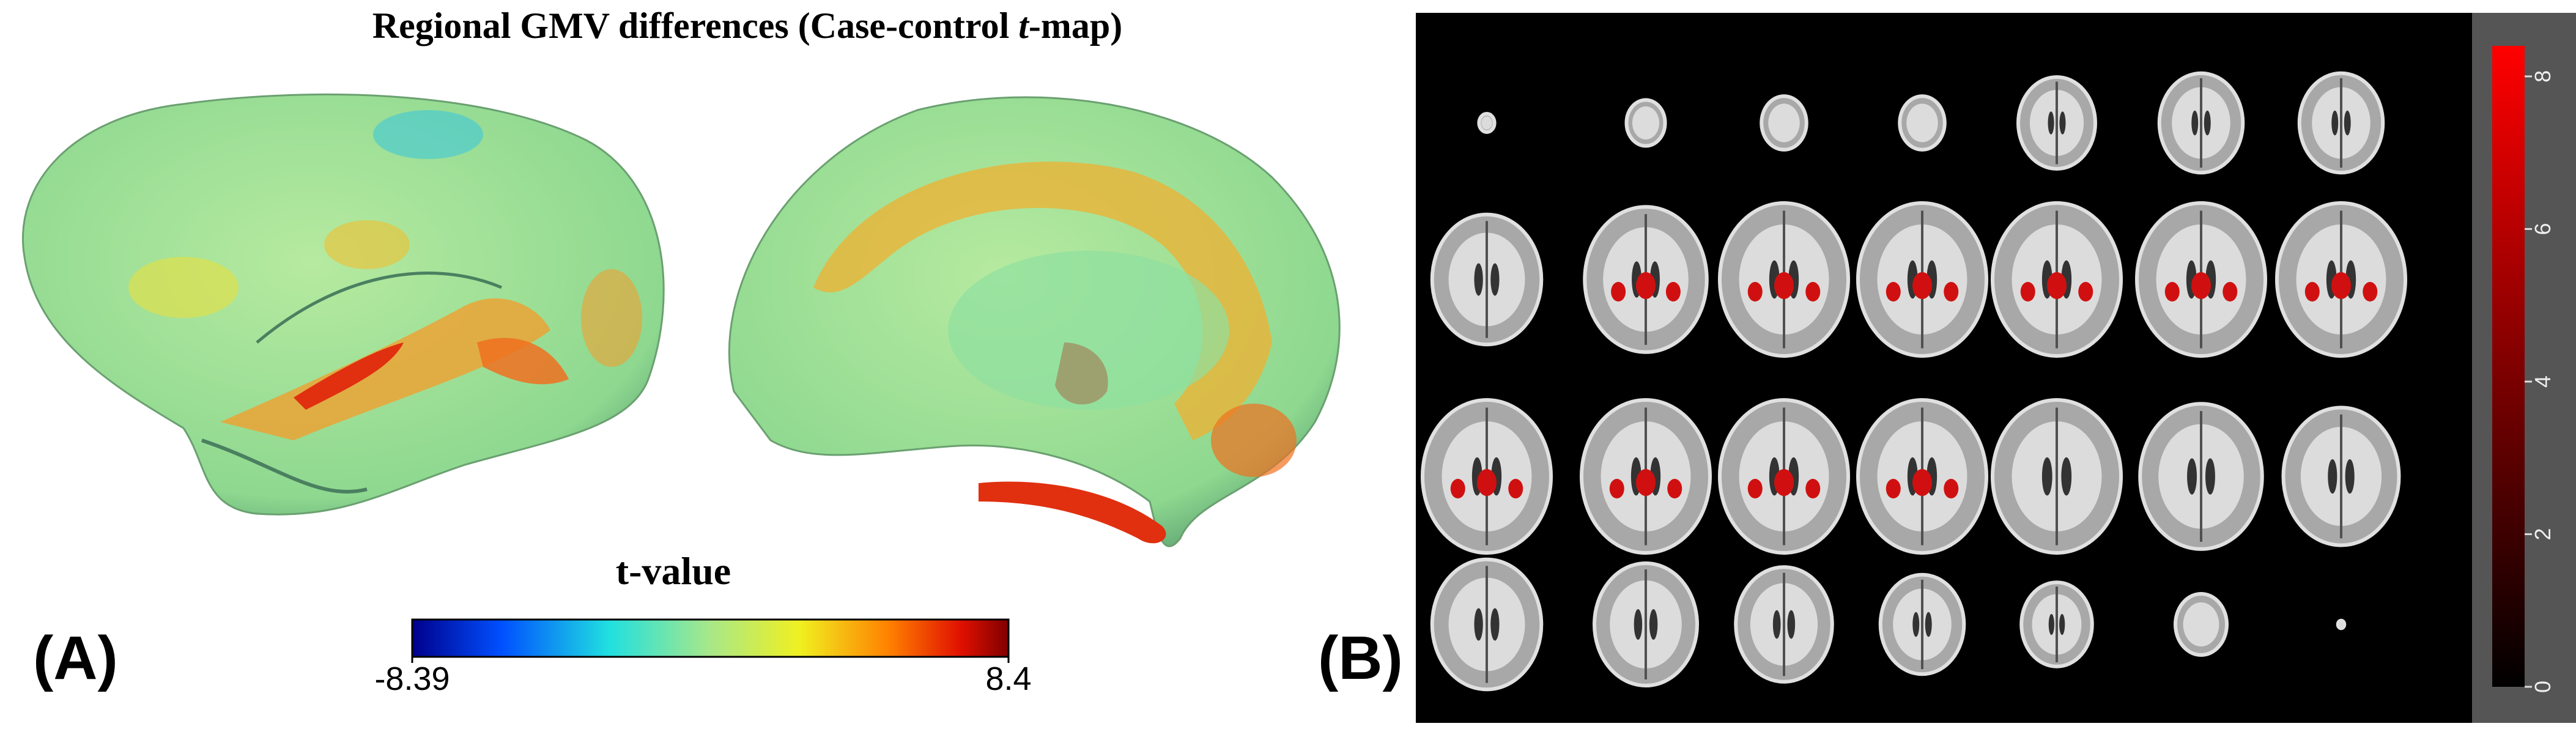  I want to click on medial-brain, so click(1034, 321).